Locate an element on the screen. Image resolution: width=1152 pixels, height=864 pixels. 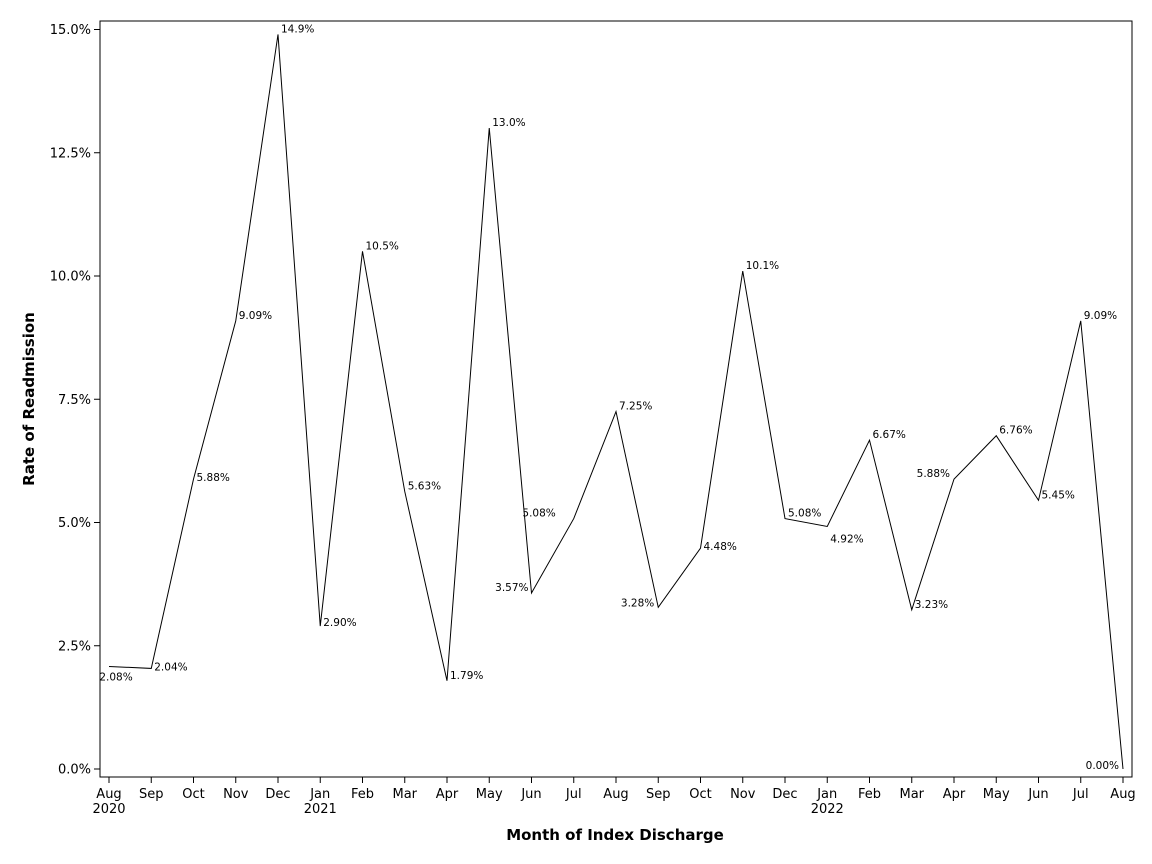
data-label: 0.00% is located at coordinates (1102, 766).